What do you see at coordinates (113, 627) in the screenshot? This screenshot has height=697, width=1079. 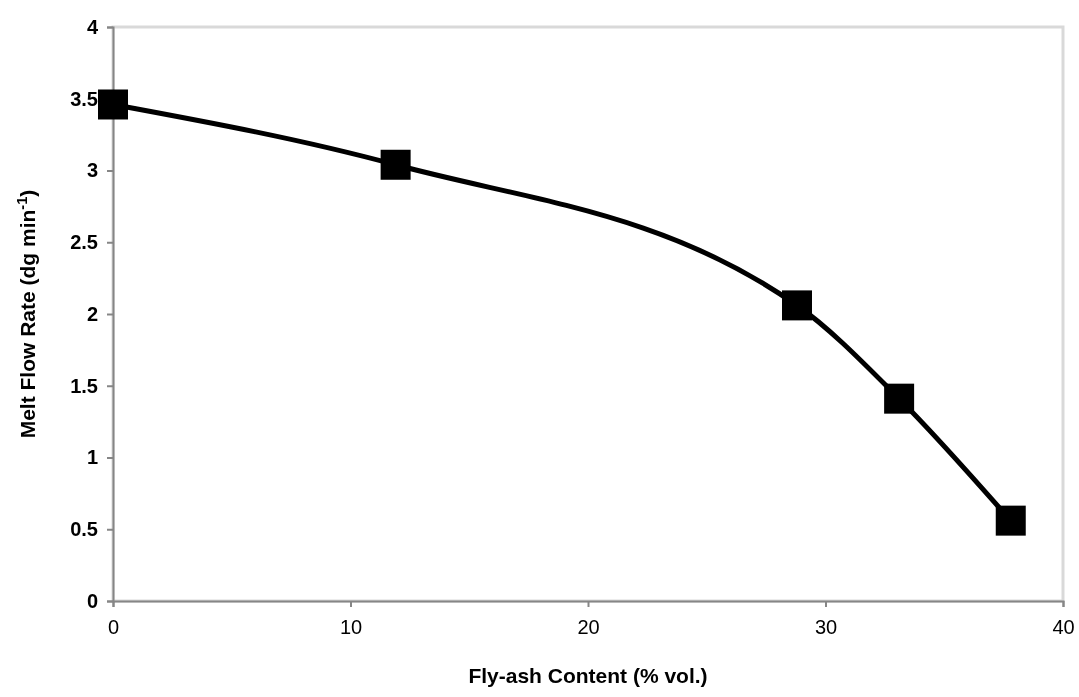 I see `x-tick-label: 0` at bounding box center [113, 627].